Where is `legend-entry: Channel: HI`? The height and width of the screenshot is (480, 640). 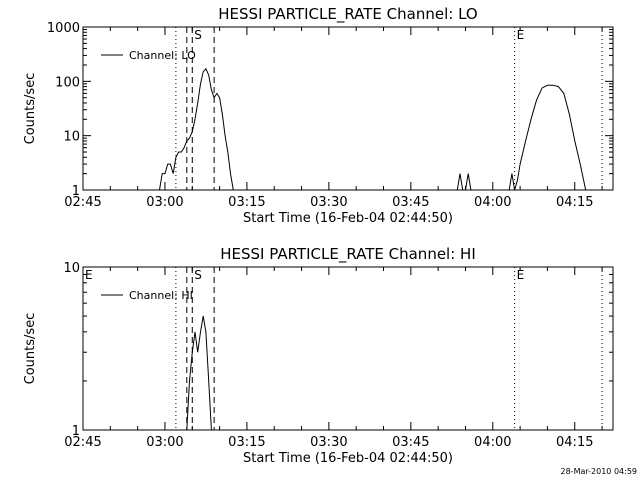
legend-entry: Channel: HI is located at coordinates (161, 295).